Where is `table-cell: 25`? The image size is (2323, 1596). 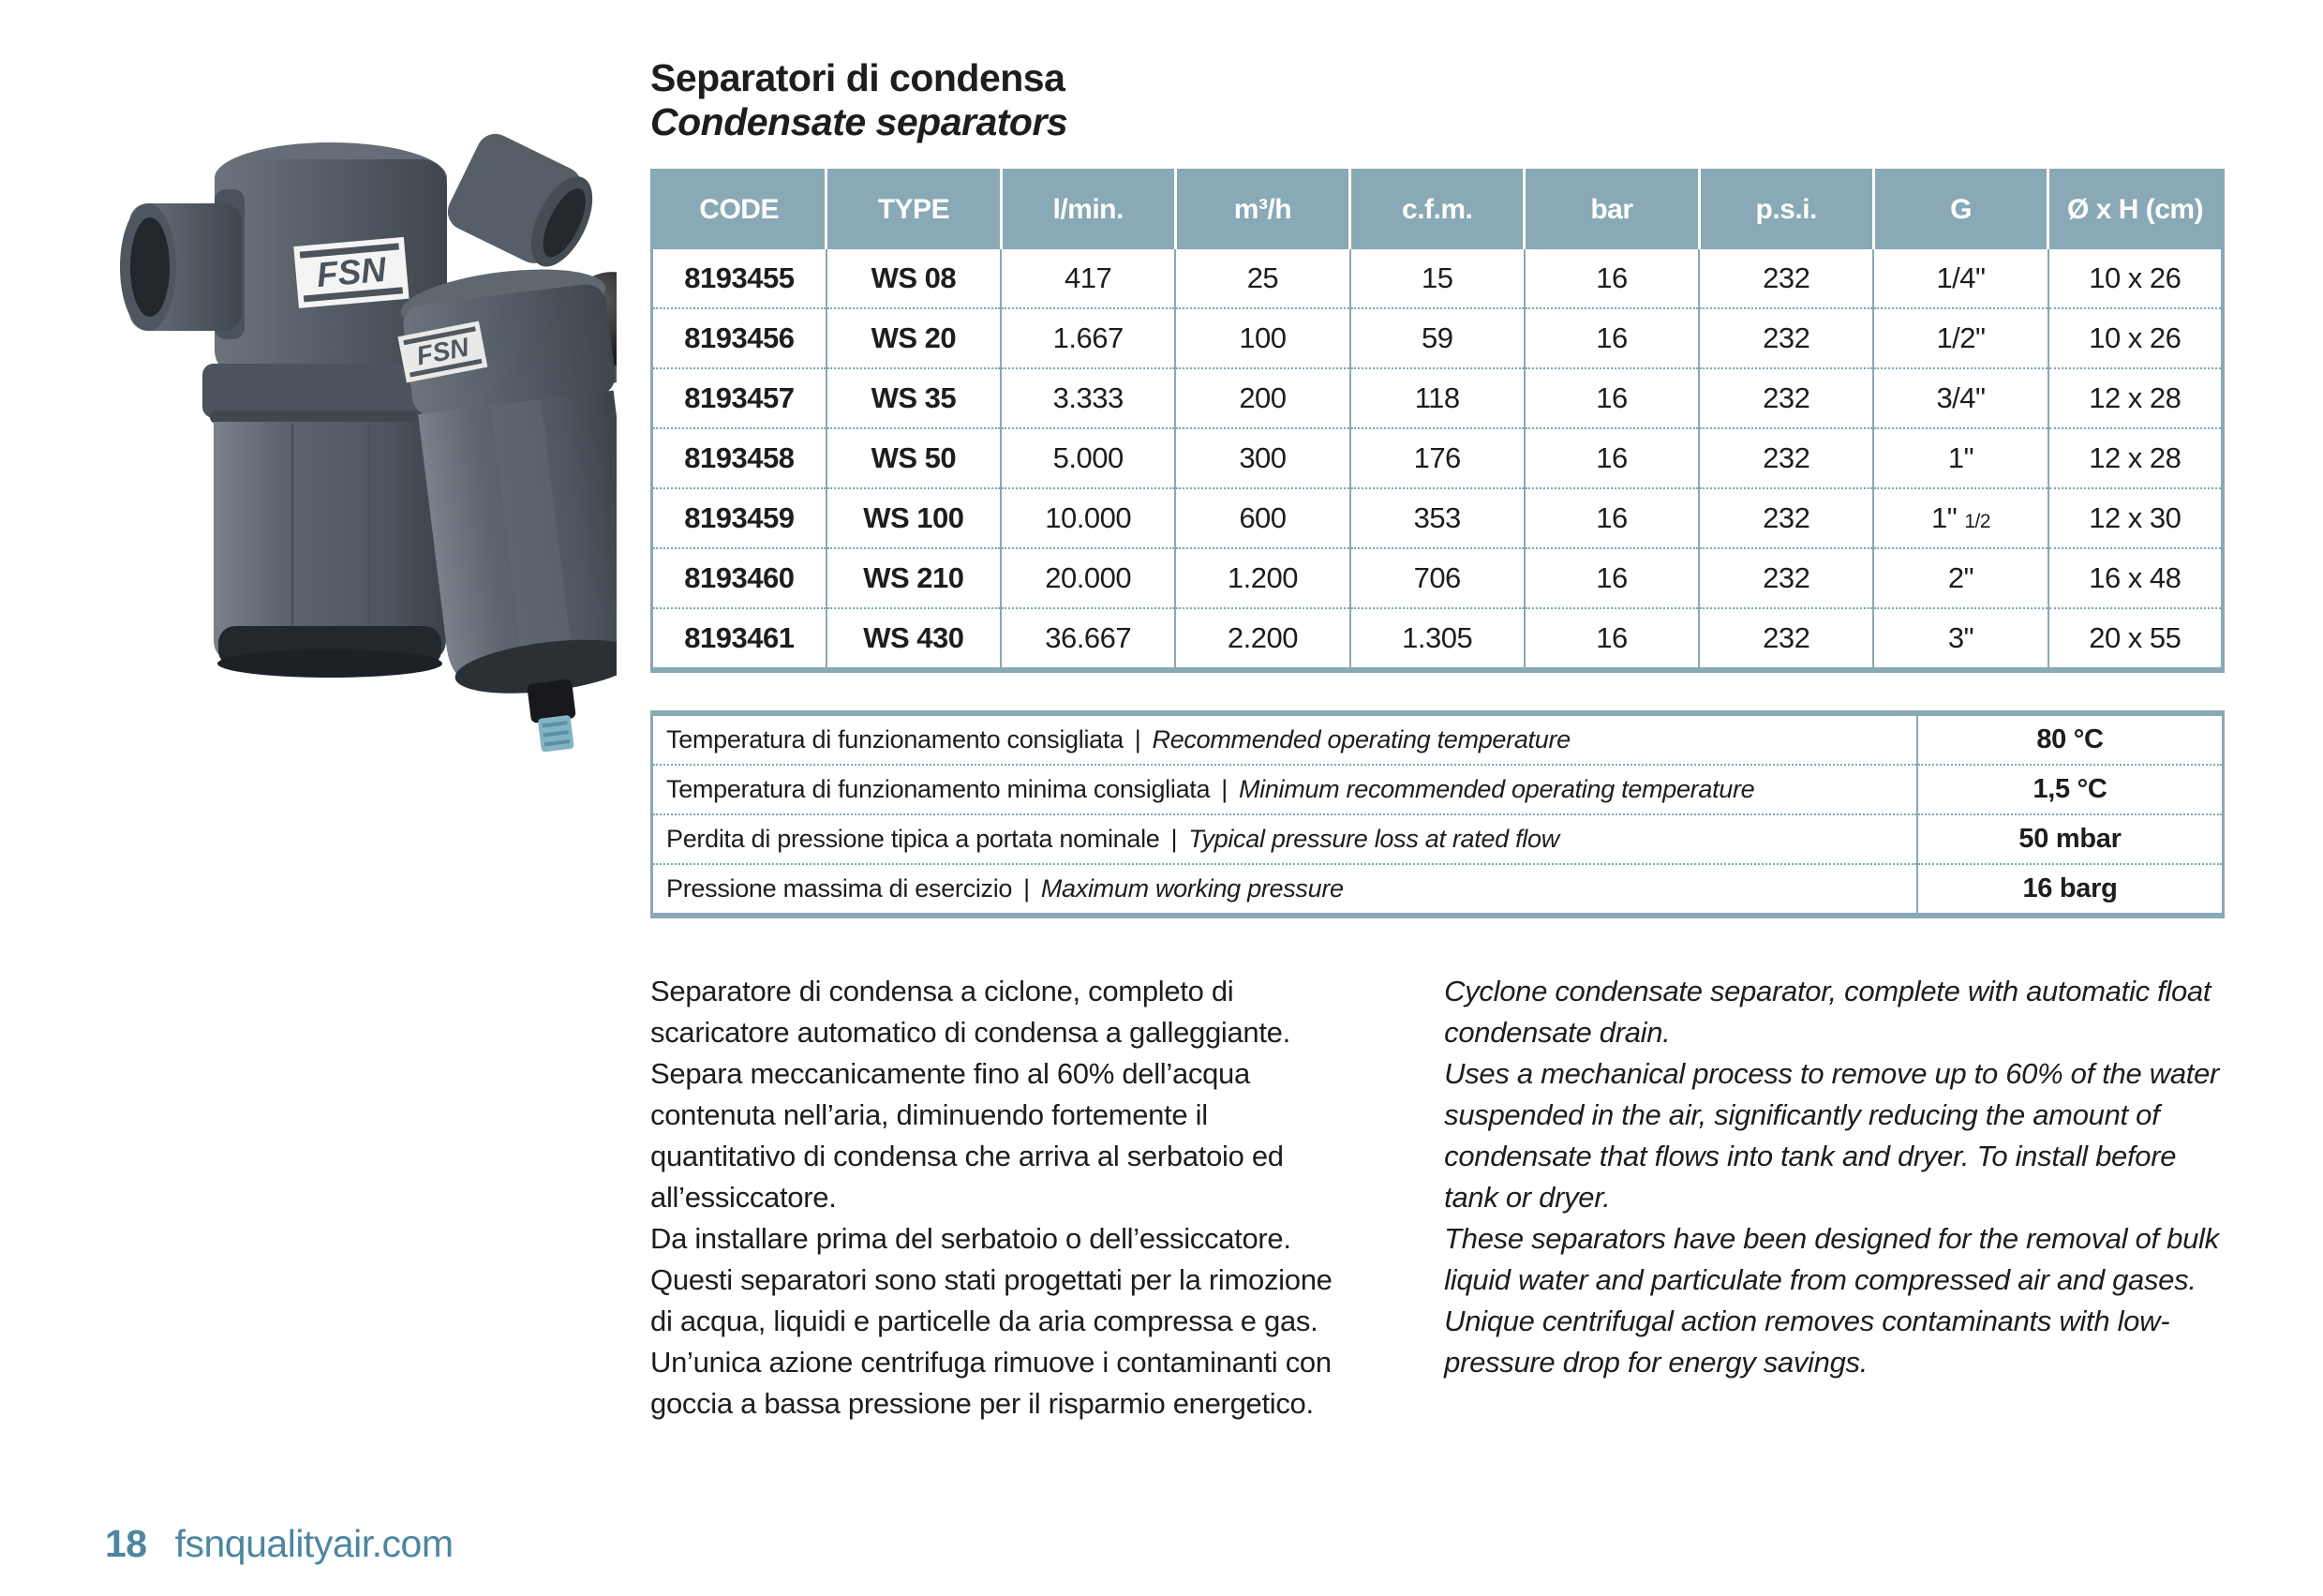 table-cell: 25 is located at coordinates (1263, 279).